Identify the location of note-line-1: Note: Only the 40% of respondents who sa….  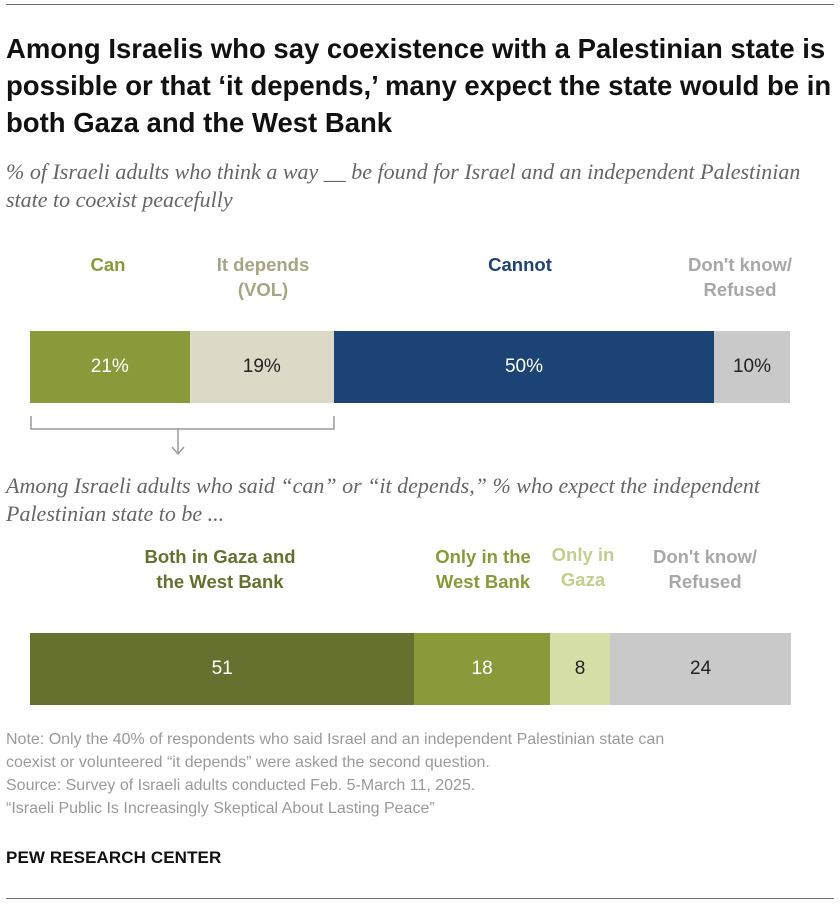
(335, 739).